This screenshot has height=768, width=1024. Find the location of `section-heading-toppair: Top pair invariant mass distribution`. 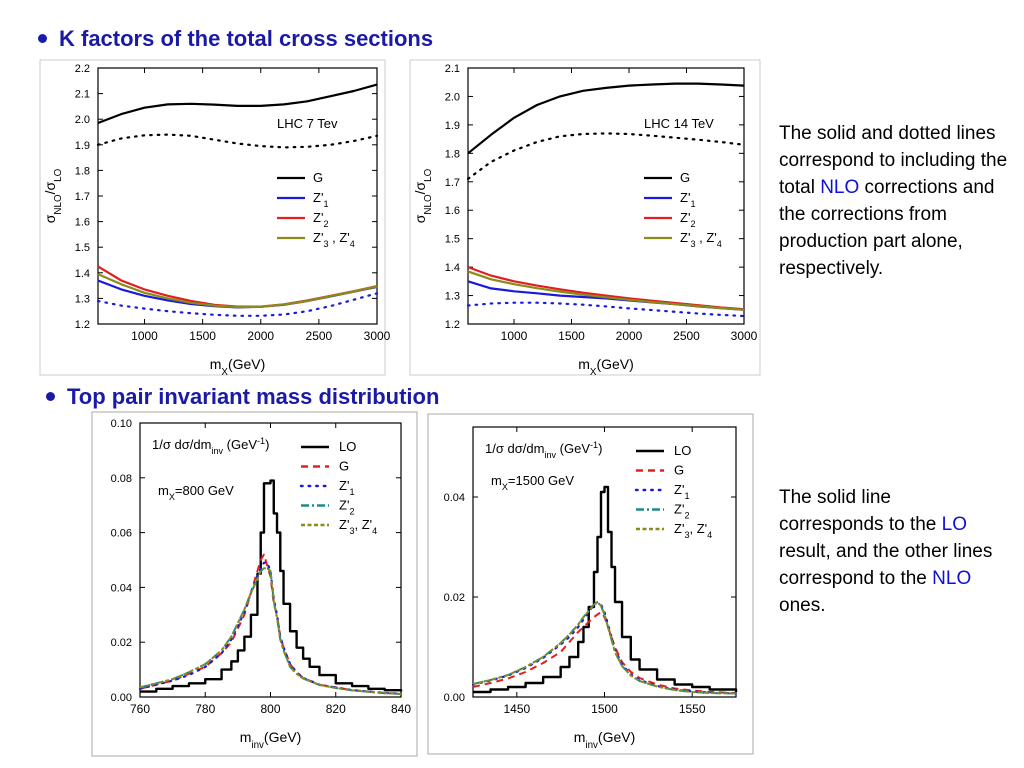

section-heading-toppair: Top pair invariant mass distribution is located at coordinates (242, 397).